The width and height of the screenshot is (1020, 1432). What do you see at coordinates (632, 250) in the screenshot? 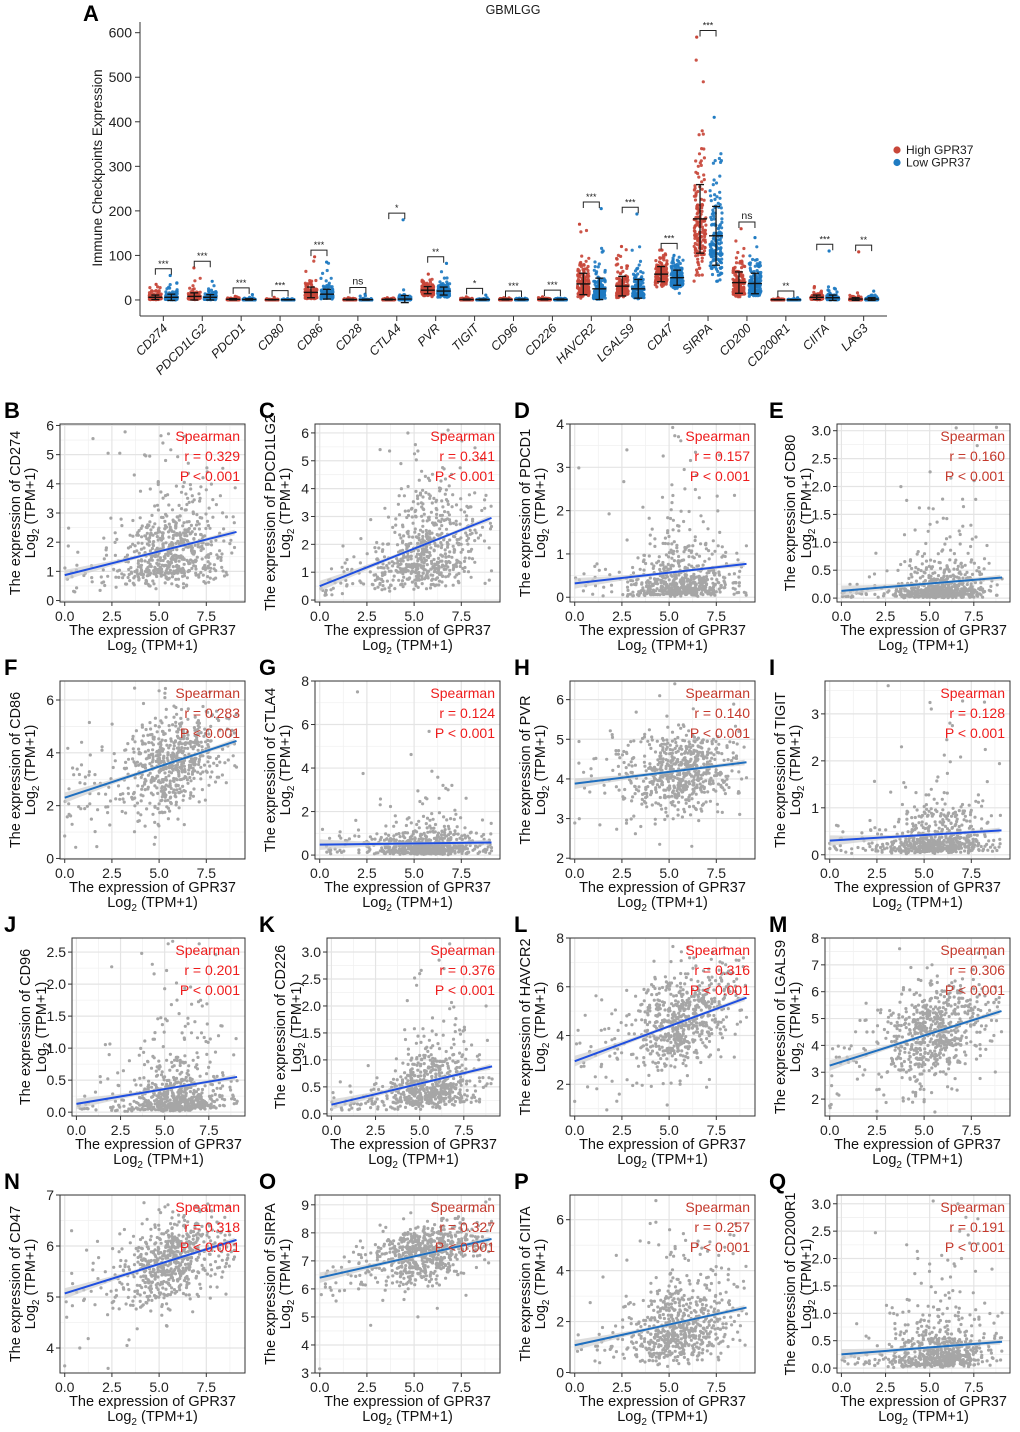
I see `dot-low-lgals9` at bounding box center [632, 250].